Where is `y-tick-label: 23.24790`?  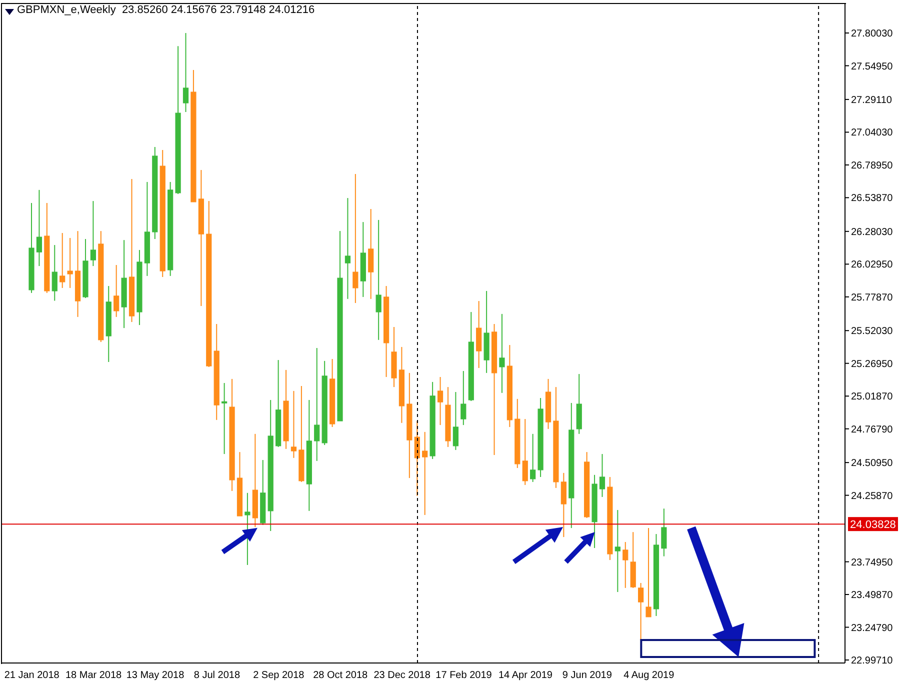 y-tick-label: 23.24790 is located at coordinates (872, 628).